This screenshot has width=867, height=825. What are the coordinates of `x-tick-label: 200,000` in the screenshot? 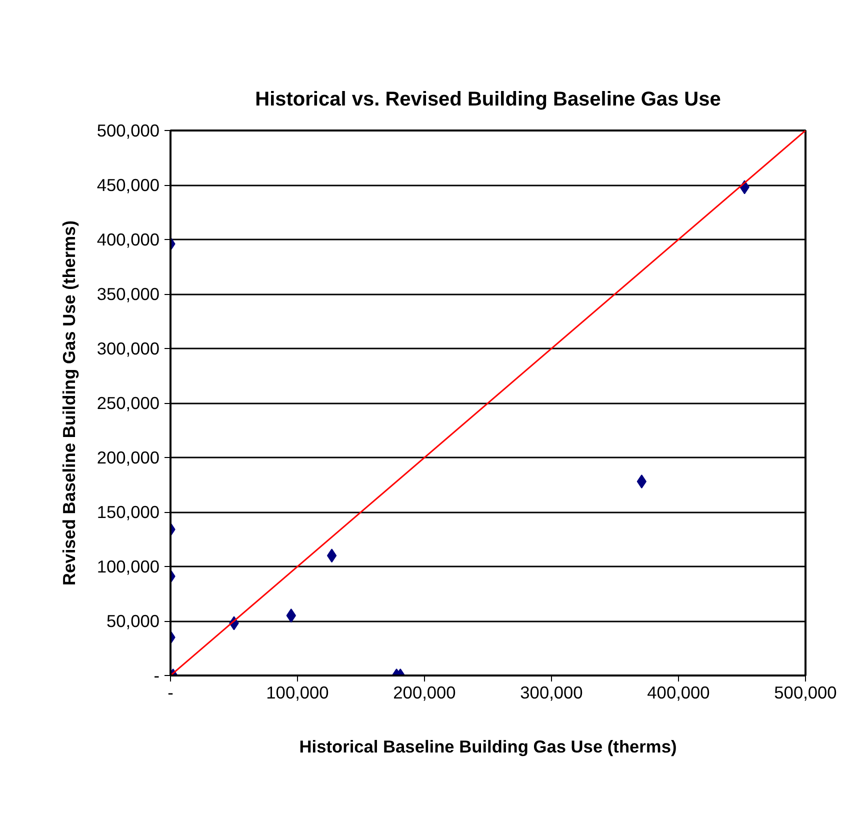 It's located at (424, 692).